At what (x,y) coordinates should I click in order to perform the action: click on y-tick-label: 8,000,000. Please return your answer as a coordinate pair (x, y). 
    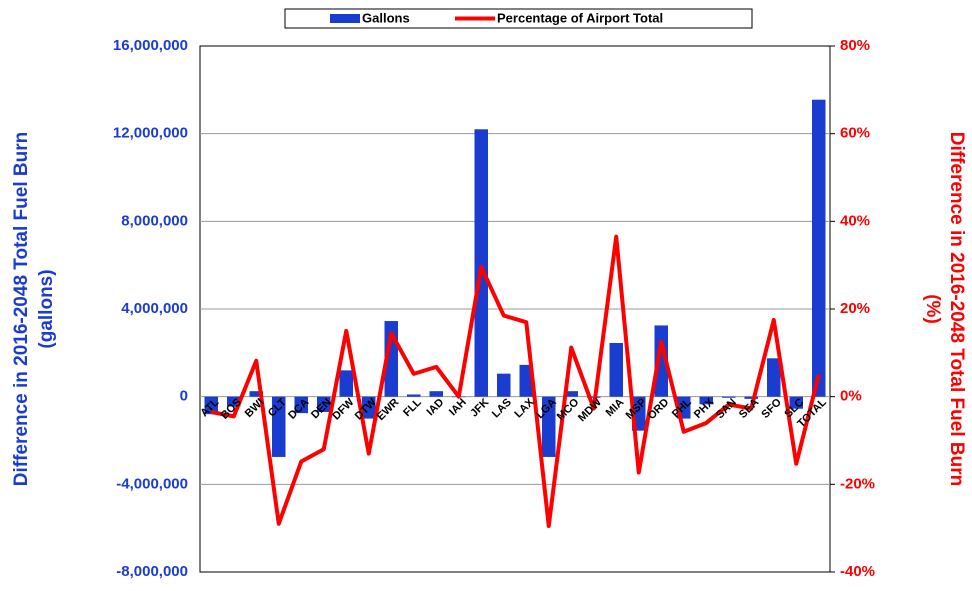
    Looking at the image, I should click on (154, 220).